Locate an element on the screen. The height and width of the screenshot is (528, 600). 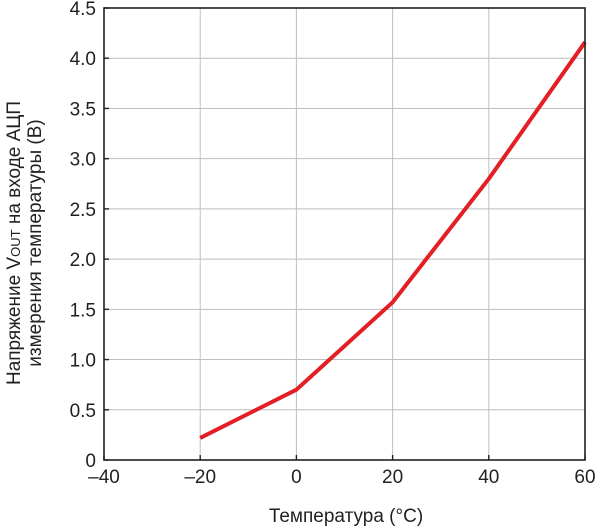
y-tick-label: 3.5 is located at coordinates (83, 109).